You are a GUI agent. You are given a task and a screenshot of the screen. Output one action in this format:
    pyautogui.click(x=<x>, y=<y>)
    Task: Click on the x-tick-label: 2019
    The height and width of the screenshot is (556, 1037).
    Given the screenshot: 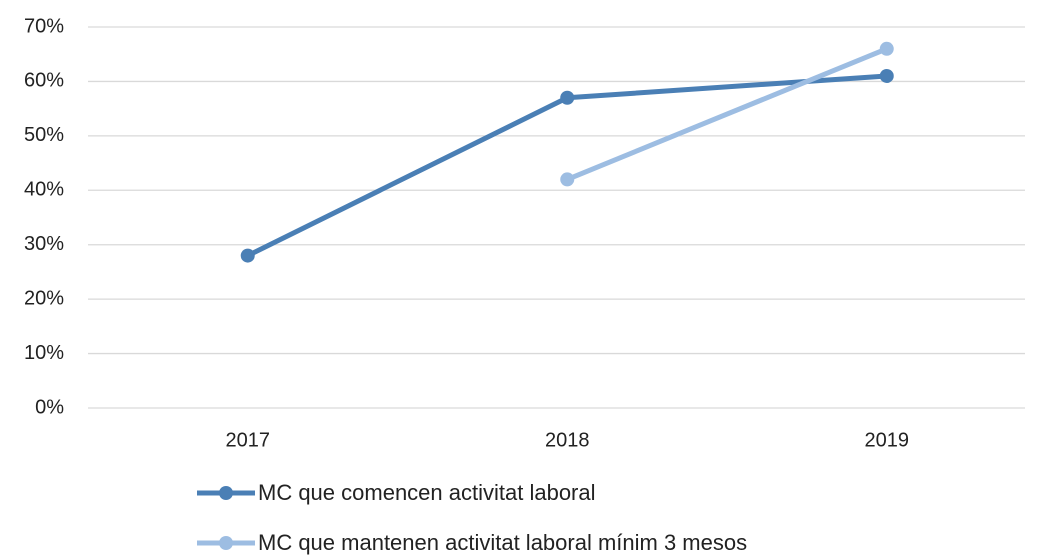 What is the action you would take?
    pyautogui.click(x=887, y=440)
    